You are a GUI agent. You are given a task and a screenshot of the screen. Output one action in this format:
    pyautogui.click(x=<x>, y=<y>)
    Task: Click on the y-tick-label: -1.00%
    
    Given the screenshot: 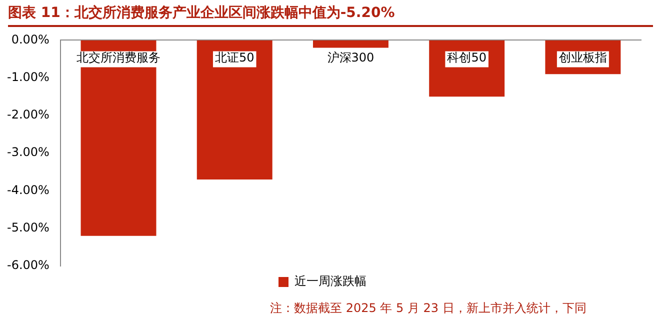 What is the action you would take?
    pyautogui.click(x=28, y=77)
    